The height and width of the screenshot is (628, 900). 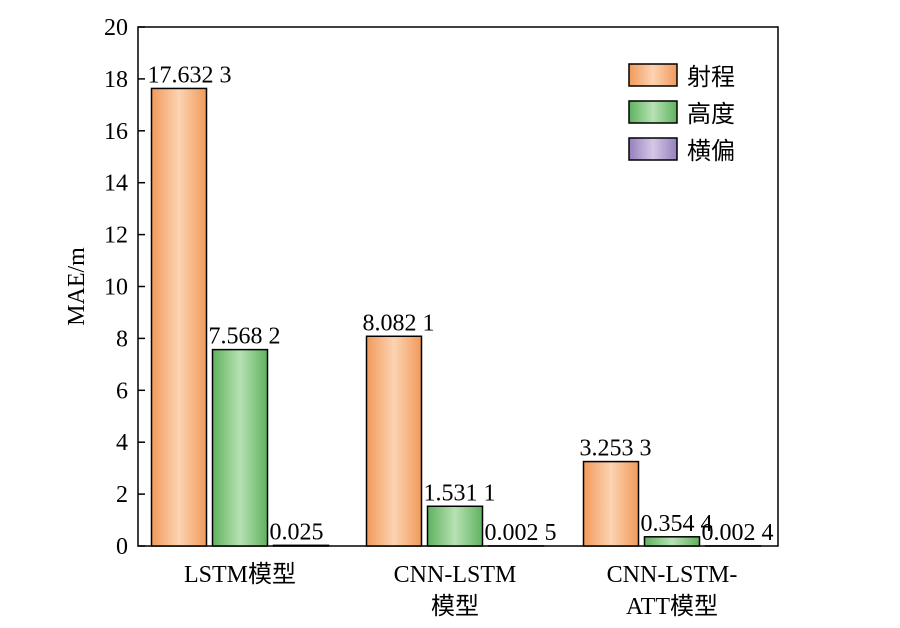 What do you see at coordinates (616, 449) in the screenshot?
I see `data-label-0-2: 3.253 3` at bounding box center [616, 449].